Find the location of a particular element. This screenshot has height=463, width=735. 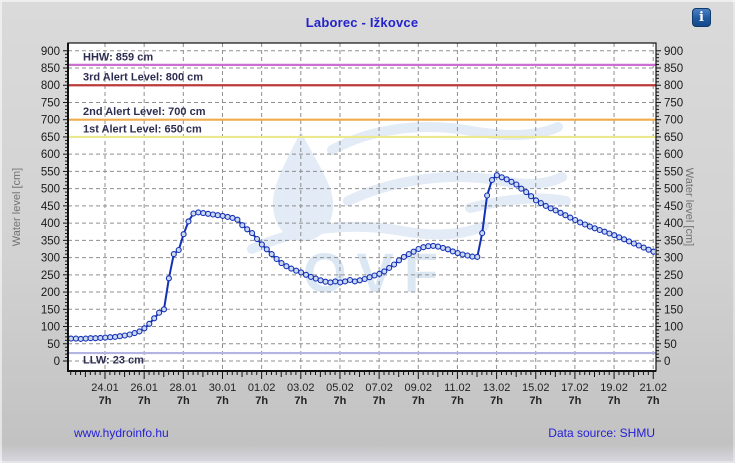

x-tick-date-label: 07.02 is located at coordinates (379, 388).